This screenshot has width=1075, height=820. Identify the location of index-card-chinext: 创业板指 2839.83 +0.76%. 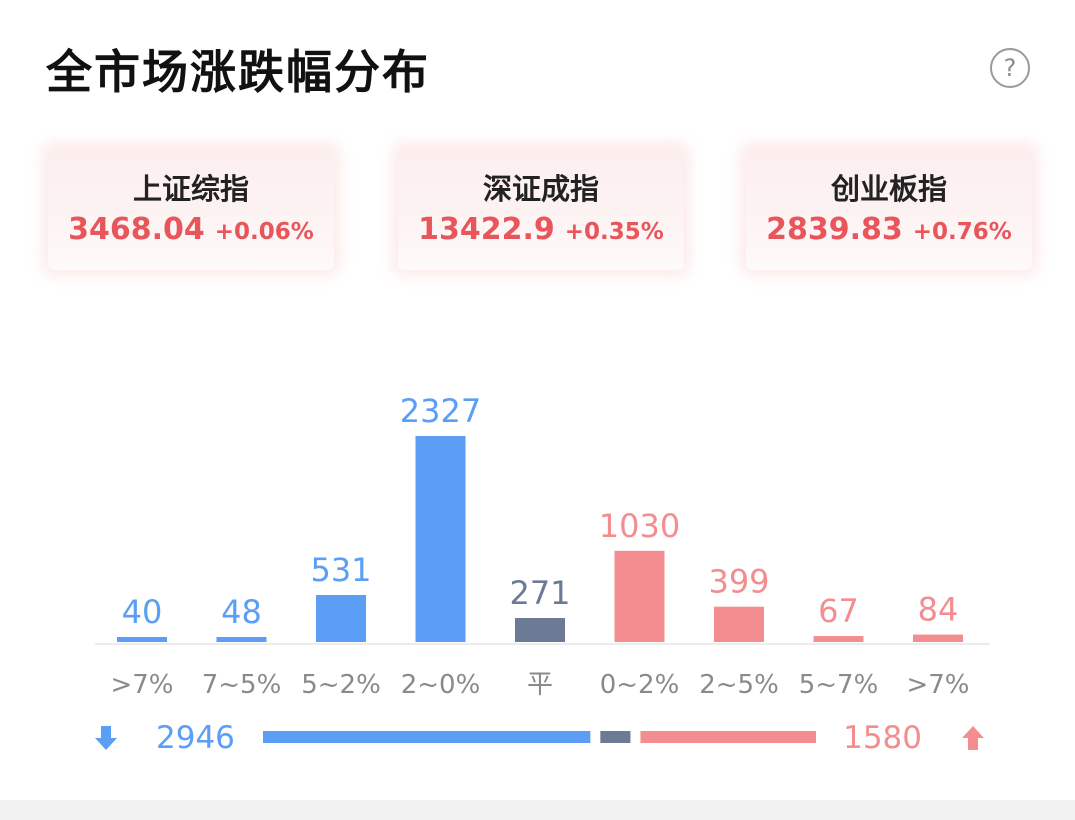
(889, 209).